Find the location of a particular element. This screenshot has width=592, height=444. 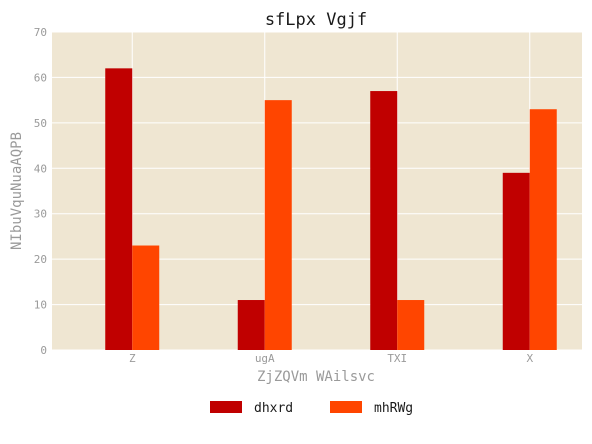

x-tick-label: Z is located at coordinates (132, 358).